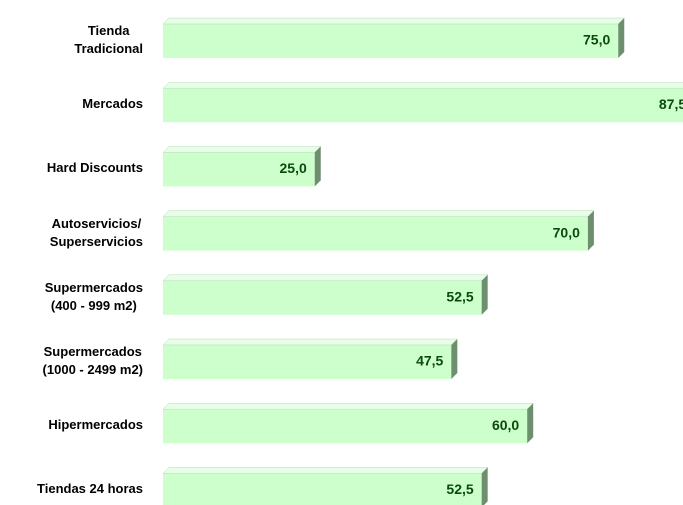 The height and width of the screenshot is (505, 683). I want to click on category-label: Tienda Tradicional, so click(108, 39).